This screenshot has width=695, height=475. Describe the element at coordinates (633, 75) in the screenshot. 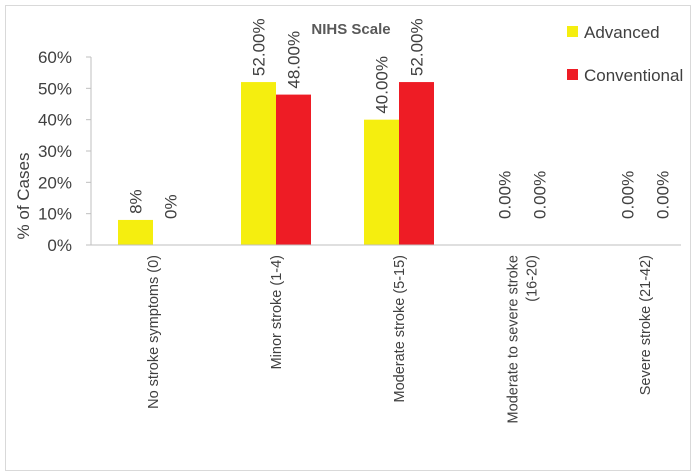

I see `legend-label-conventional: Conventional` at that location.